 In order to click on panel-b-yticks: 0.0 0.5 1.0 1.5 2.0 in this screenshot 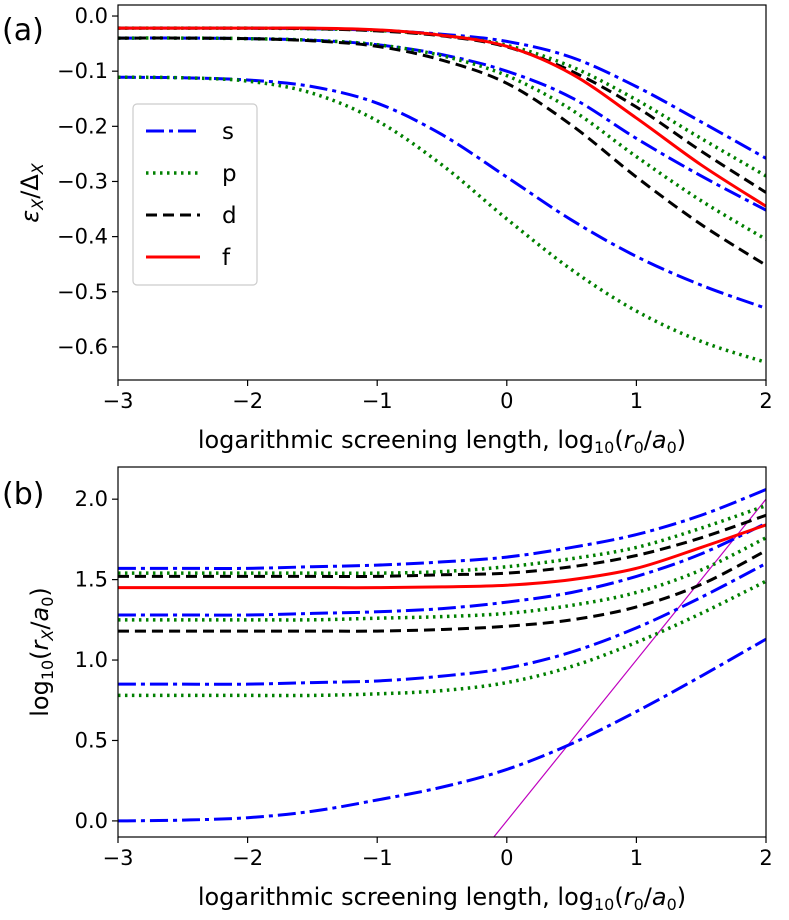, I will do `click(96, 660)`.